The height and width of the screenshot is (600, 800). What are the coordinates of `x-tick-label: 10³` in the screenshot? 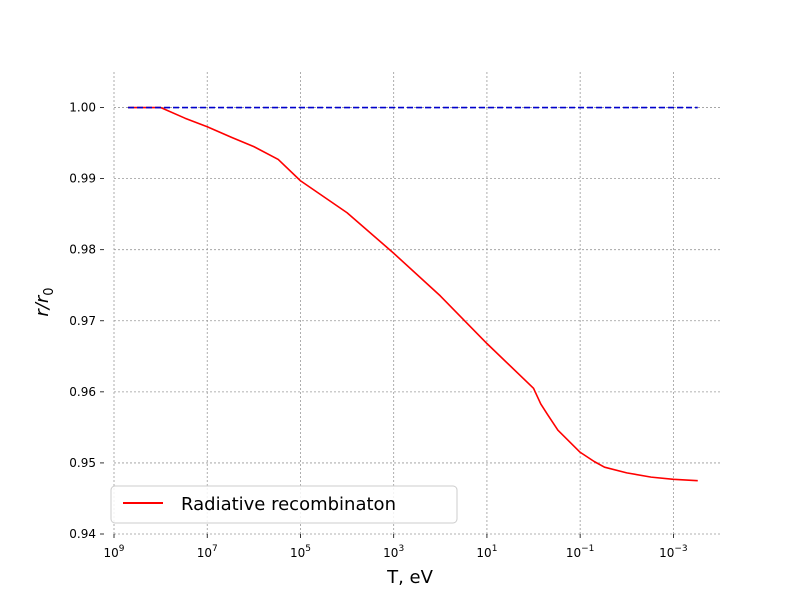 It's located at (393, 552).